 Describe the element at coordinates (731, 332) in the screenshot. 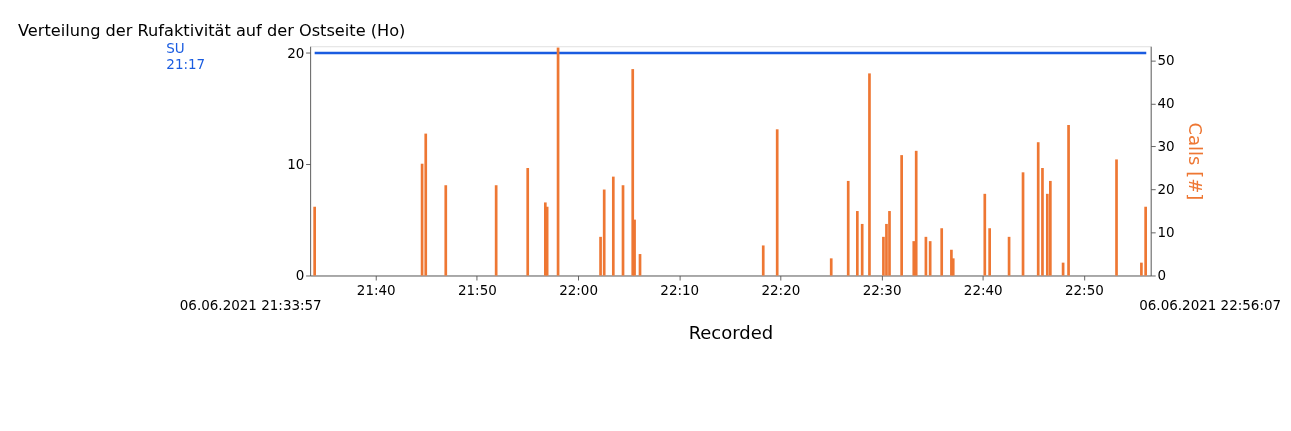

I see `x-axis-title: Recorded` at that location.